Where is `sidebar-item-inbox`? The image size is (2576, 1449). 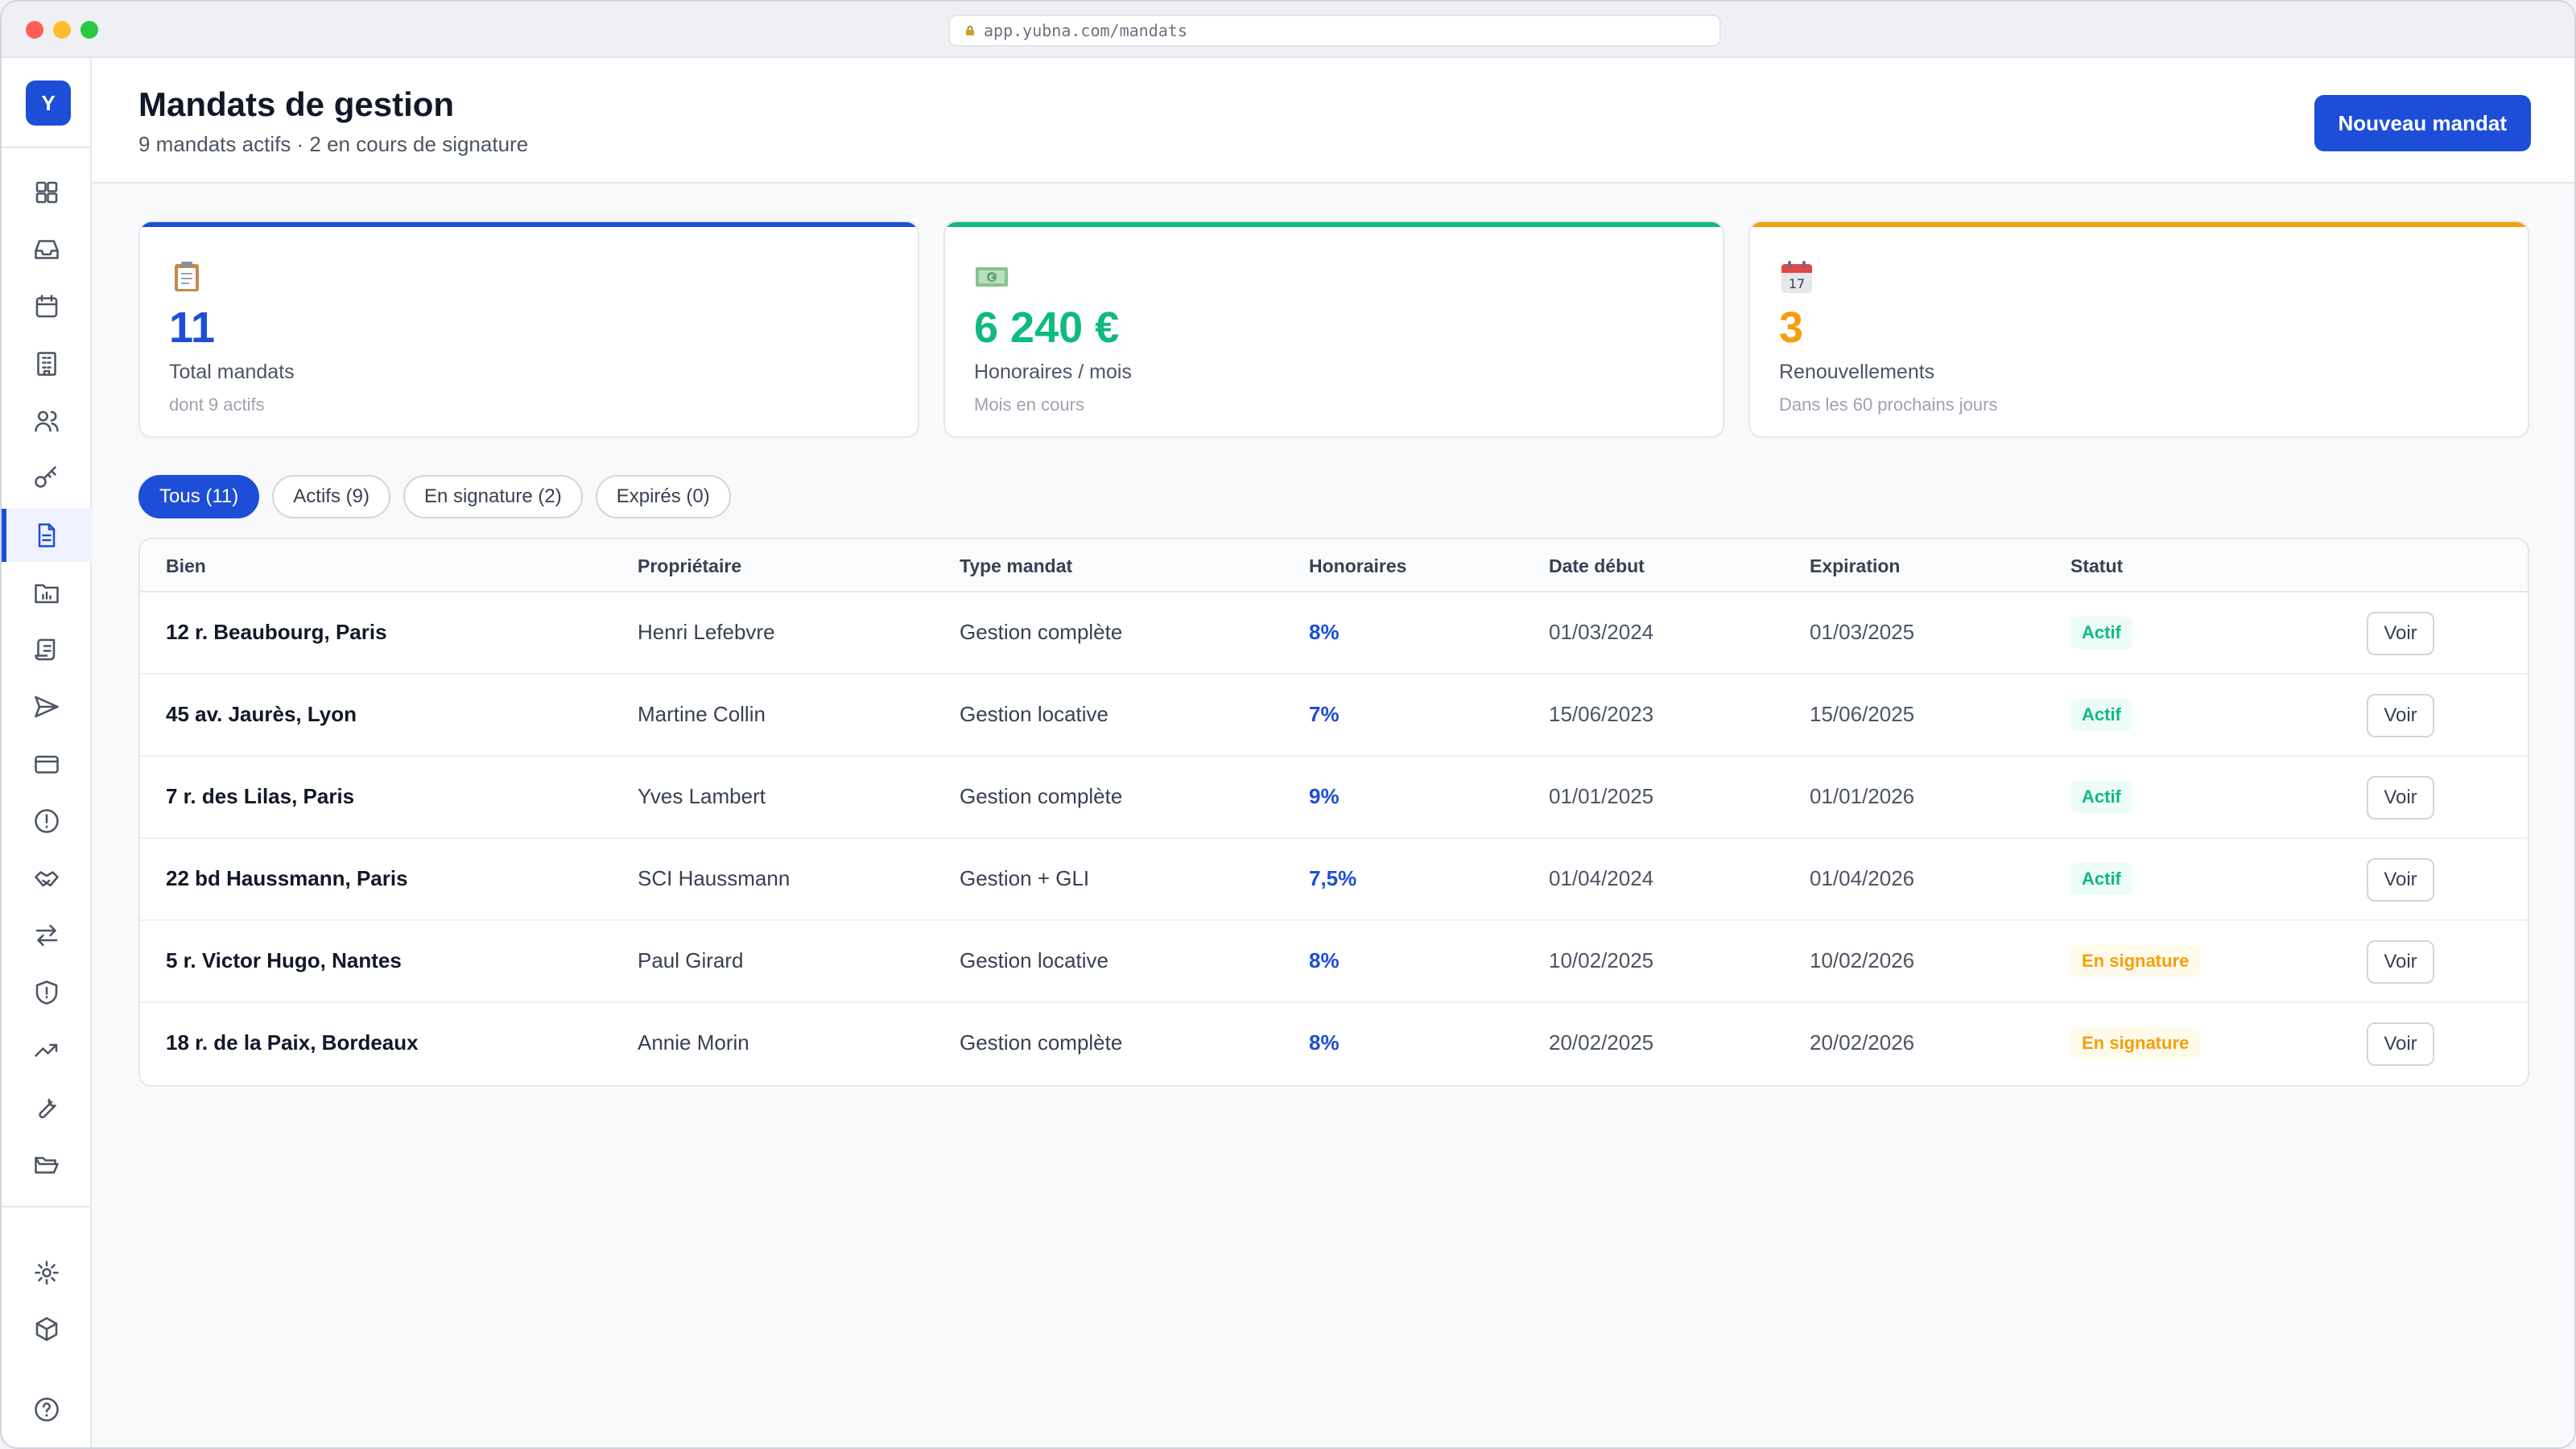
sidebar-item-inbox is located at coordinates (47, 249).